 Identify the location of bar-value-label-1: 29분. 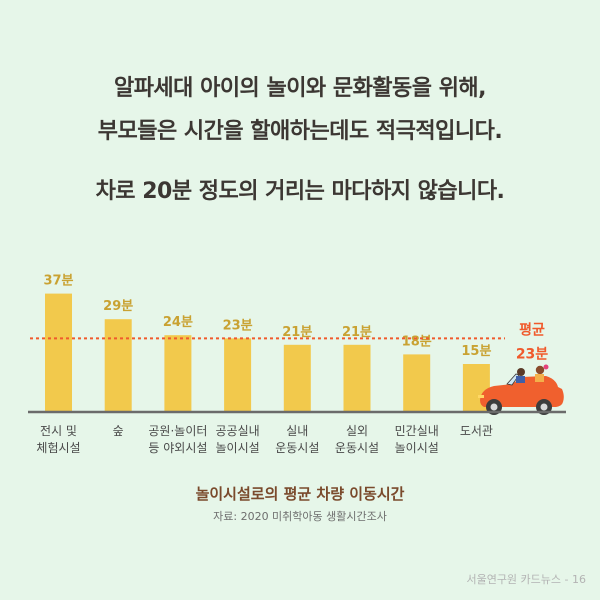
(118, 306).